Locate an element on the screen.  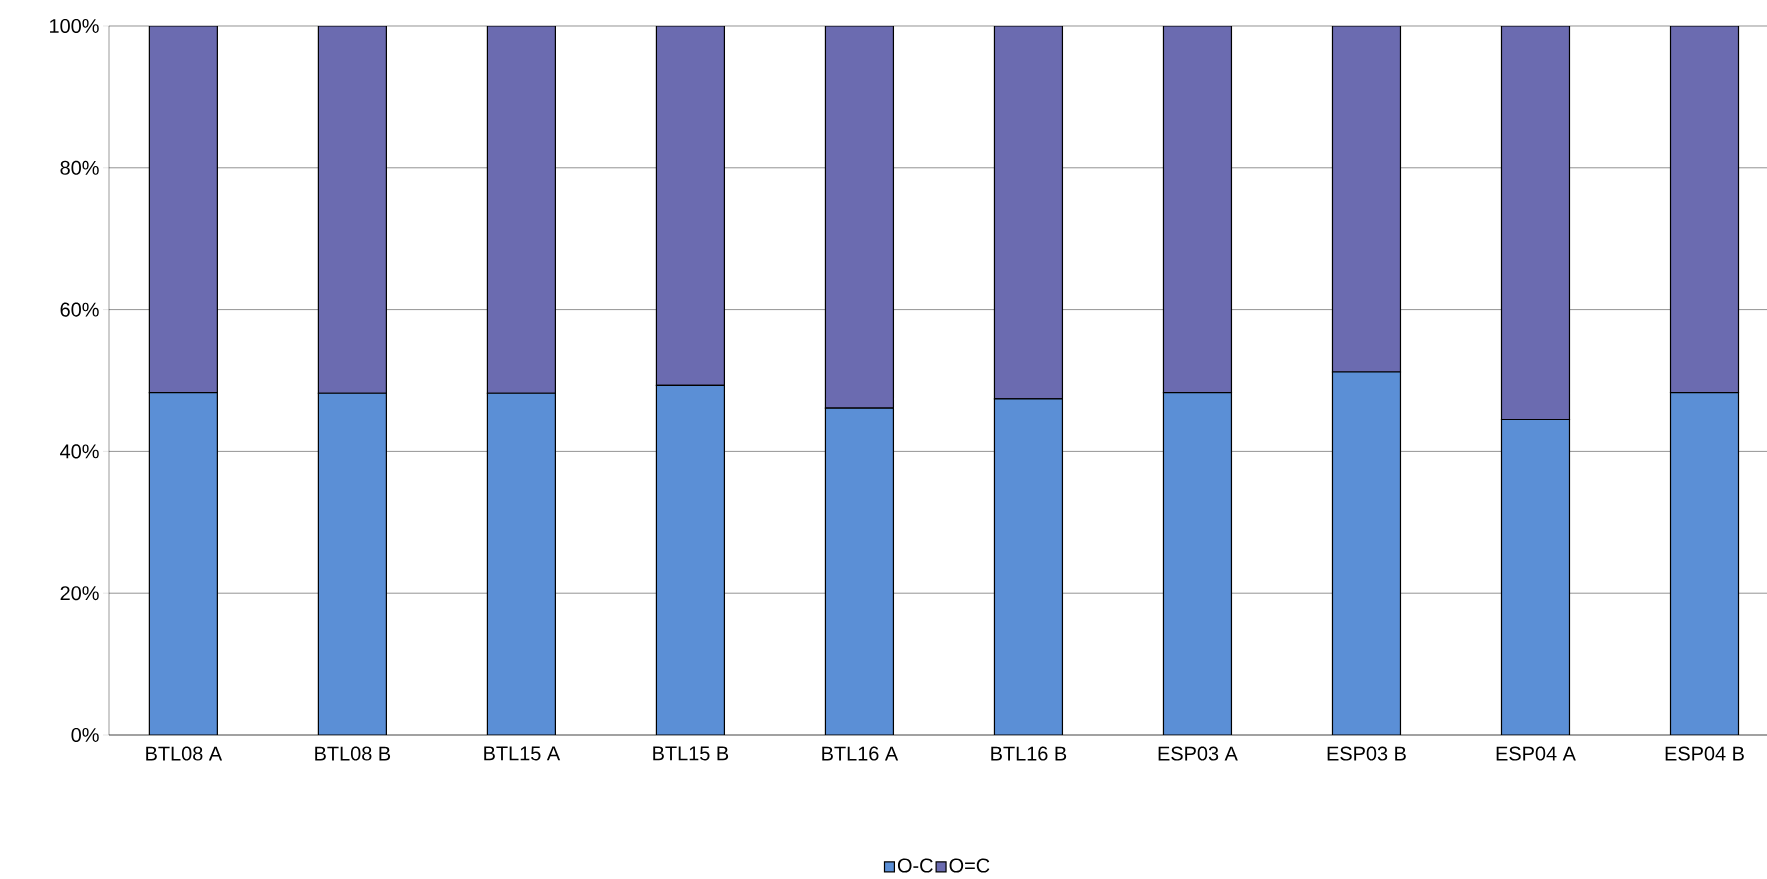
x-tick-label: ESP03 B is located at coordinates (1366, 753).